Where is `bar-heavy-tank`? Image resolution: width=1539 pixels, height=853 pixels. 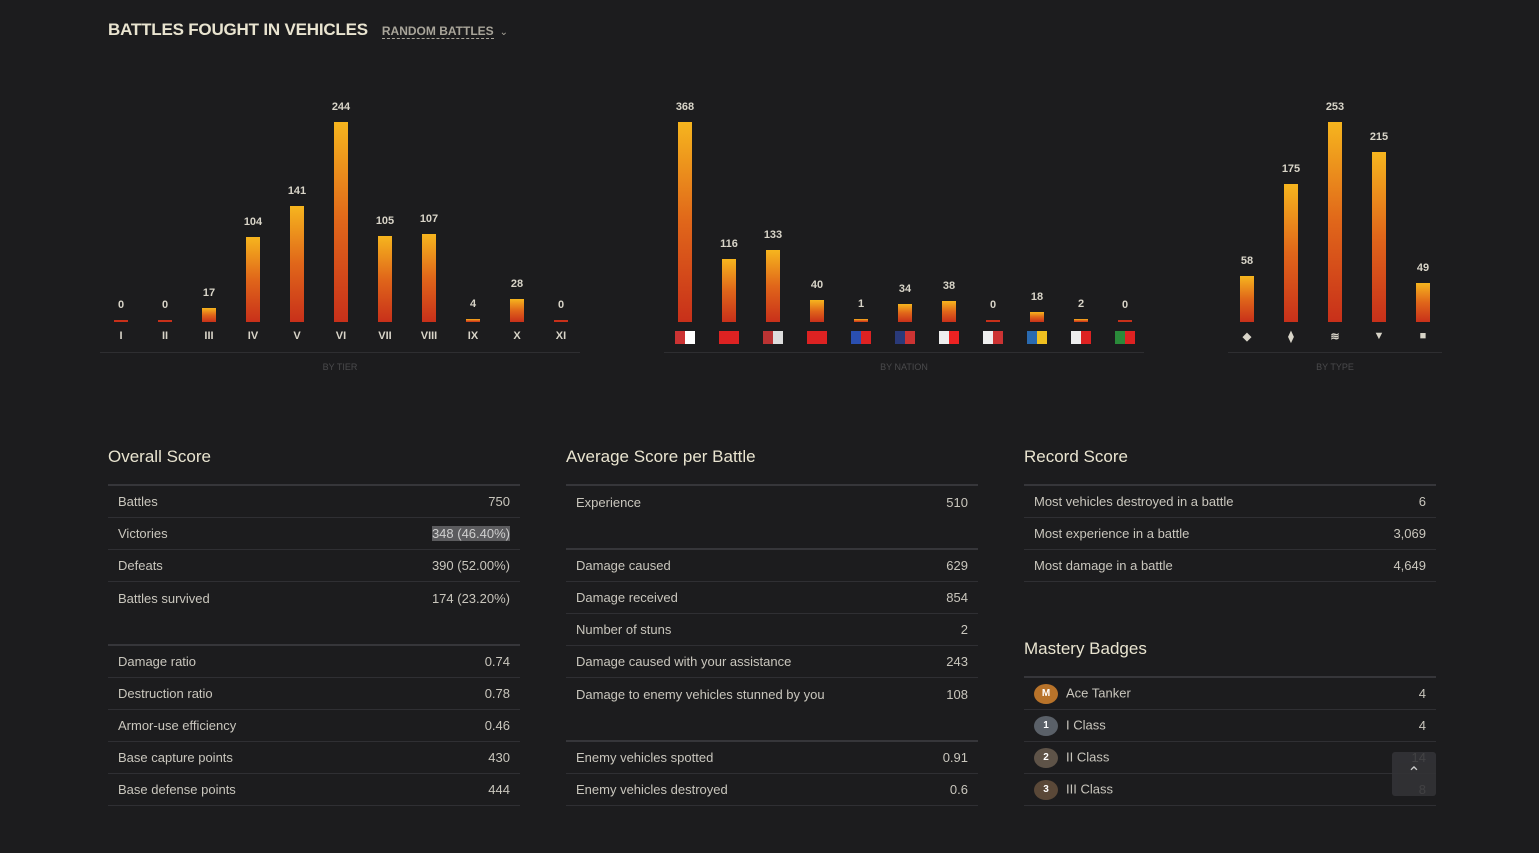
bar-heavy-tank is located at coordinates (1335, 222).